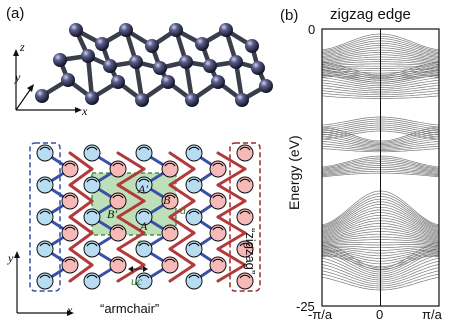 The width and height of the screenshot is (450, 324). What do you see at coordinates (15, 13) in the screenshot?
I see `panel-a-label: (a)` at bounding box center [15, 13].